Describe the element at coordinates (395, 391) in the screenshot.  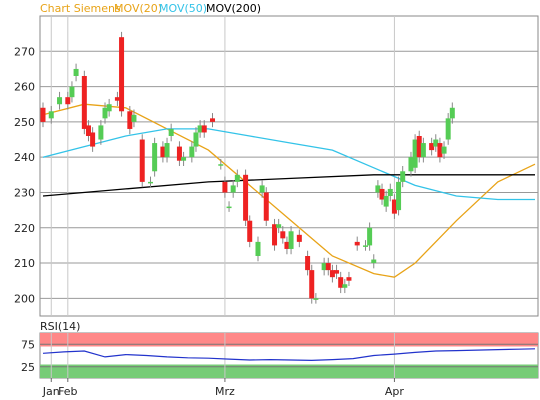
I see `x-tick-label: Apr` at that location.